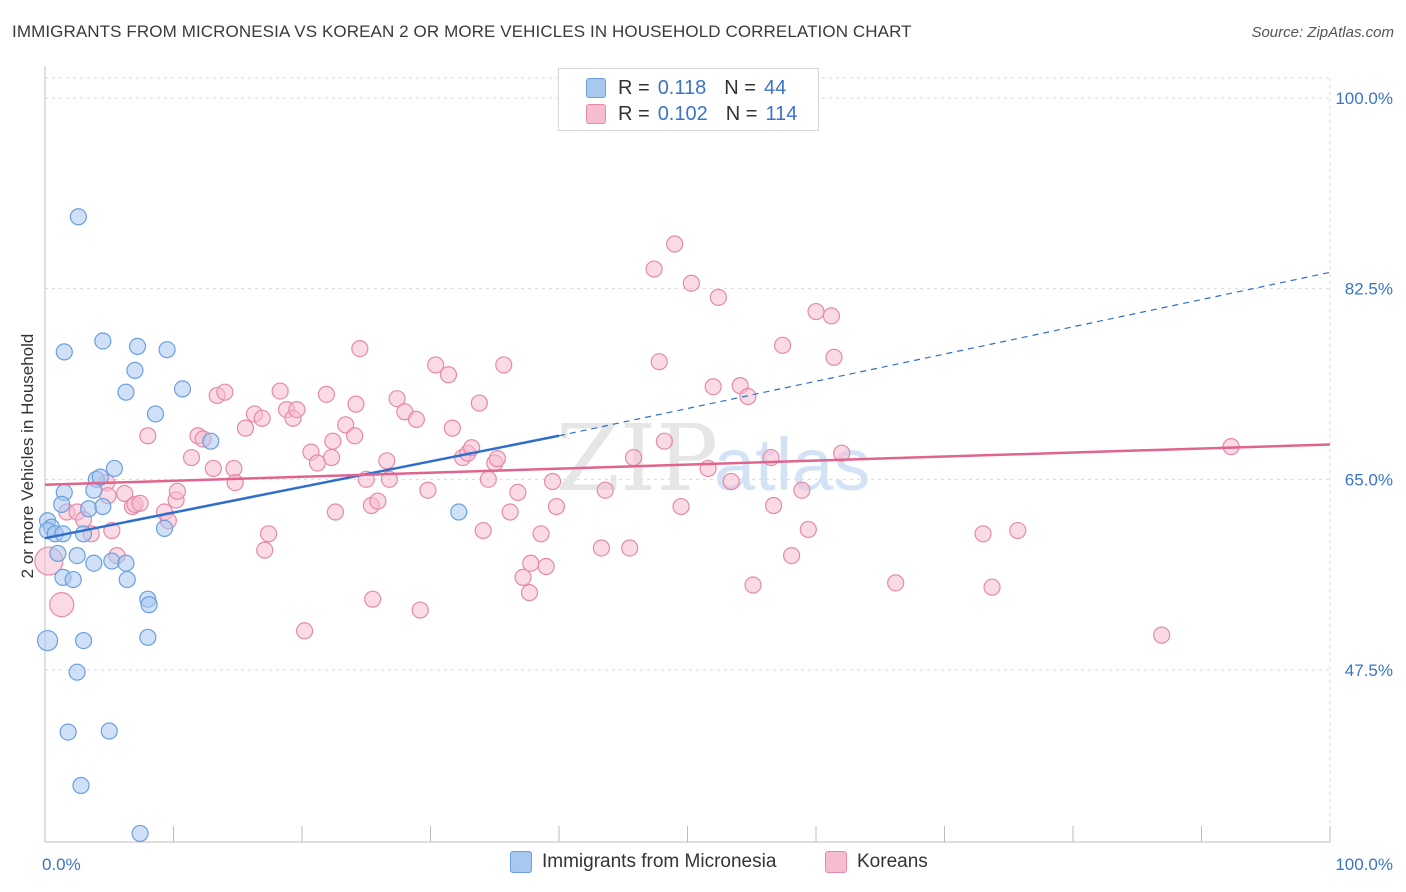 Image resolution: width=1406 pixels, height=892 pixels. Describe the element at coordinates (836, 862) in the screenshot. I see `bottom-legend-swatch-pink` at that location.